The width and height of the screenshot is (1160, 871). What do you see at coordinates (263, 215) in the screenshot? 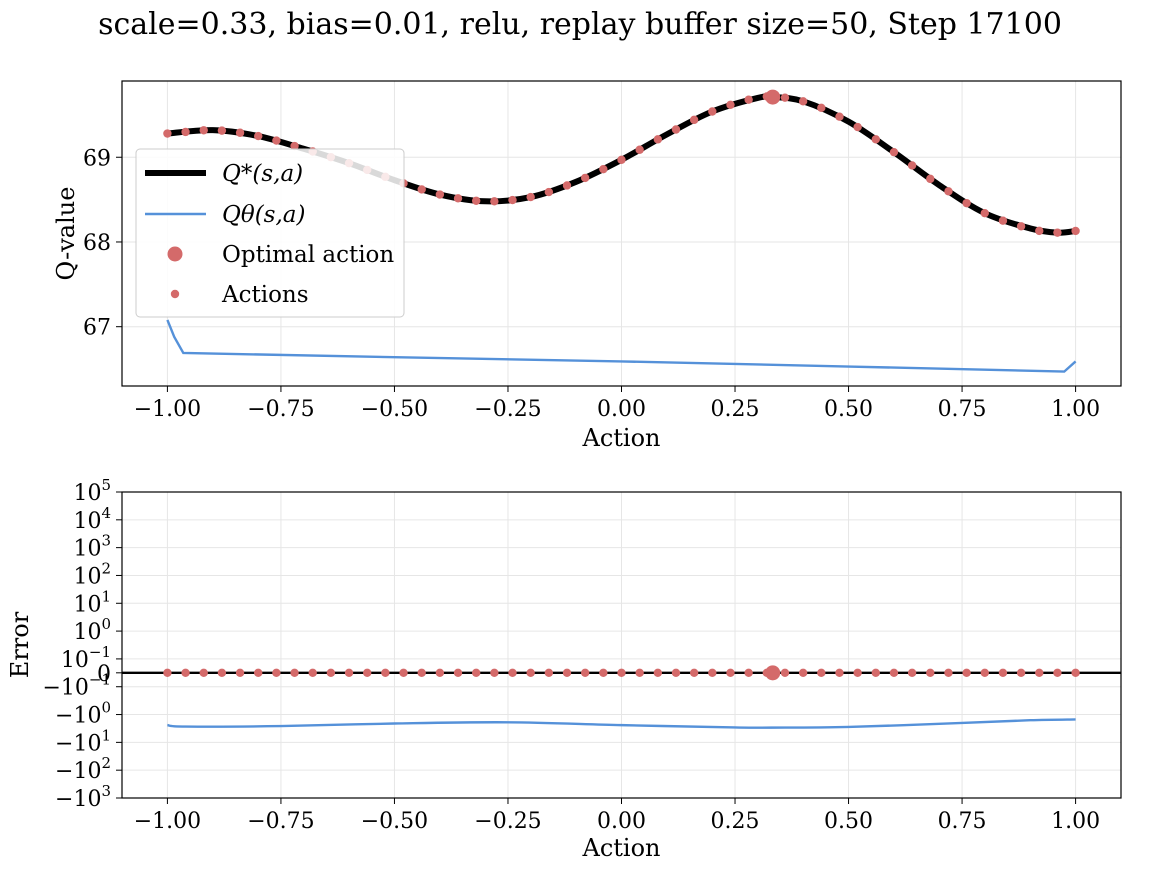
I see `legend-label: Qθ(s,a)` at bounding box center [263, 215].